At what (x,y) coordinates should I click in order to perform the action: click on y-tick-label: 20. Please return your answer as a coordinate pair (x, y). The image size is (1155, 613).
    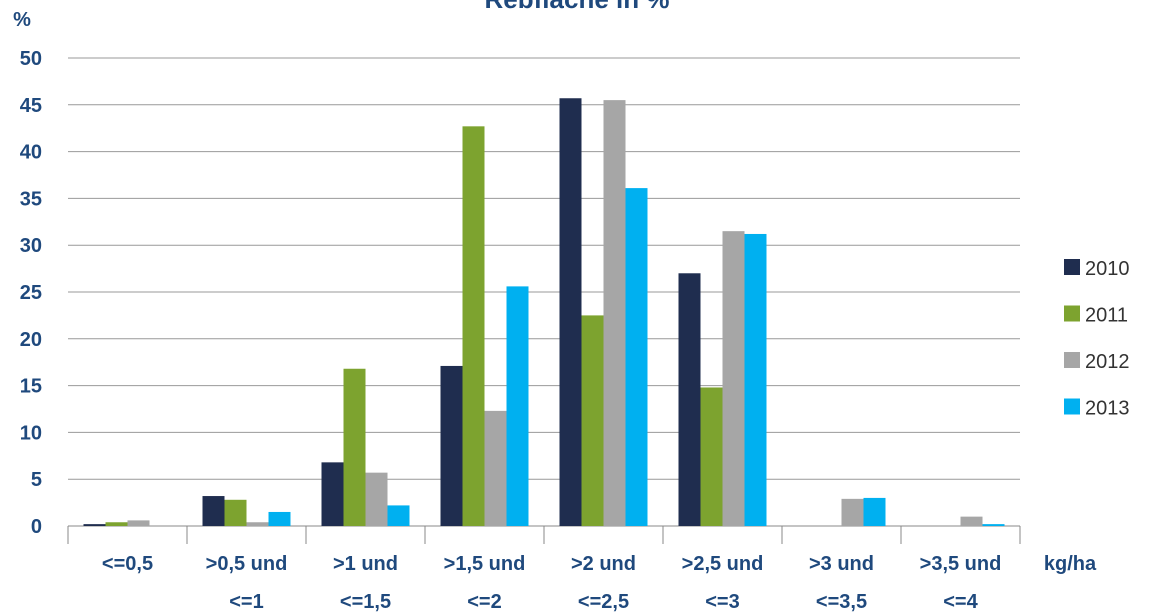
    Looking at the image, I should click on (31, 340).